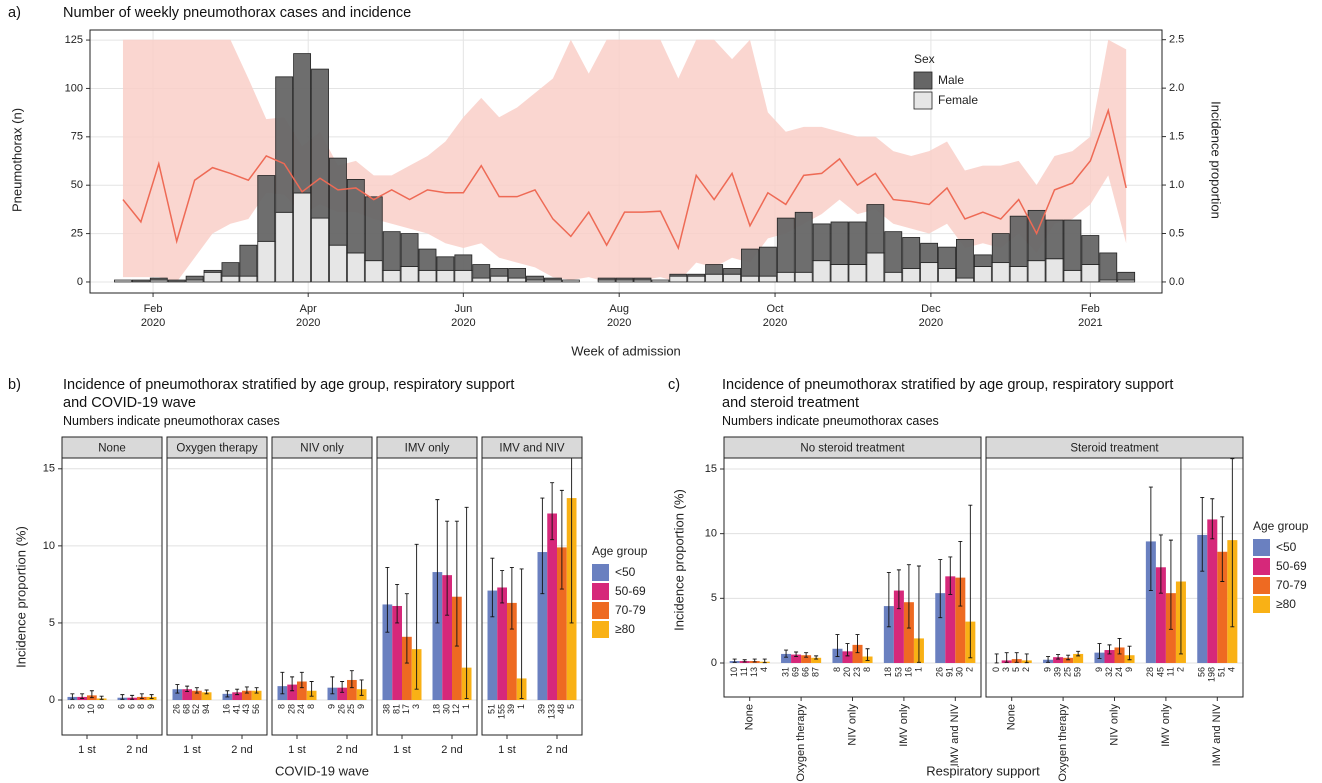 The height and width of the screenshot is (783, 1322). What do you see at coordinates (511, 709) in the screenshot?
I see `case-count: 39` at bounding box center [511, 709].